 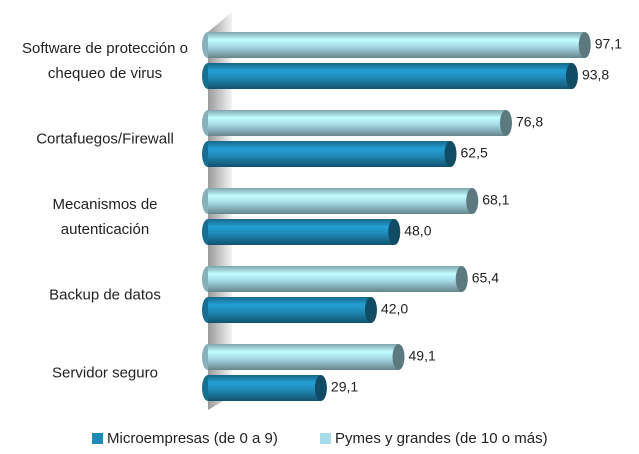 What do you see at coordinates (105, 217) in the screenshot?
I see `category-label: Mecanismos de autenticación` at bounding box center [105, 217].